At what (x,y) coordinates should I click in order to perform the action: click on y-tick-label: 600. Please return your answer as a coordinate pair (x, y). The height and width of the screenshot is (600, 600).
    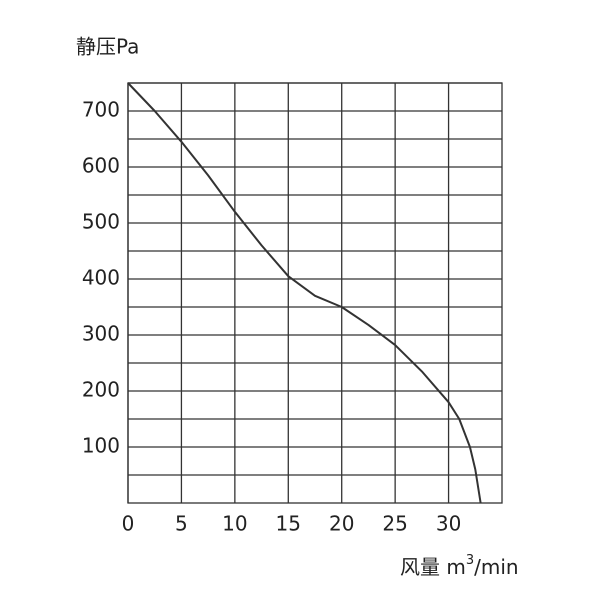
    Looking at the image, I should click on (101, 166).